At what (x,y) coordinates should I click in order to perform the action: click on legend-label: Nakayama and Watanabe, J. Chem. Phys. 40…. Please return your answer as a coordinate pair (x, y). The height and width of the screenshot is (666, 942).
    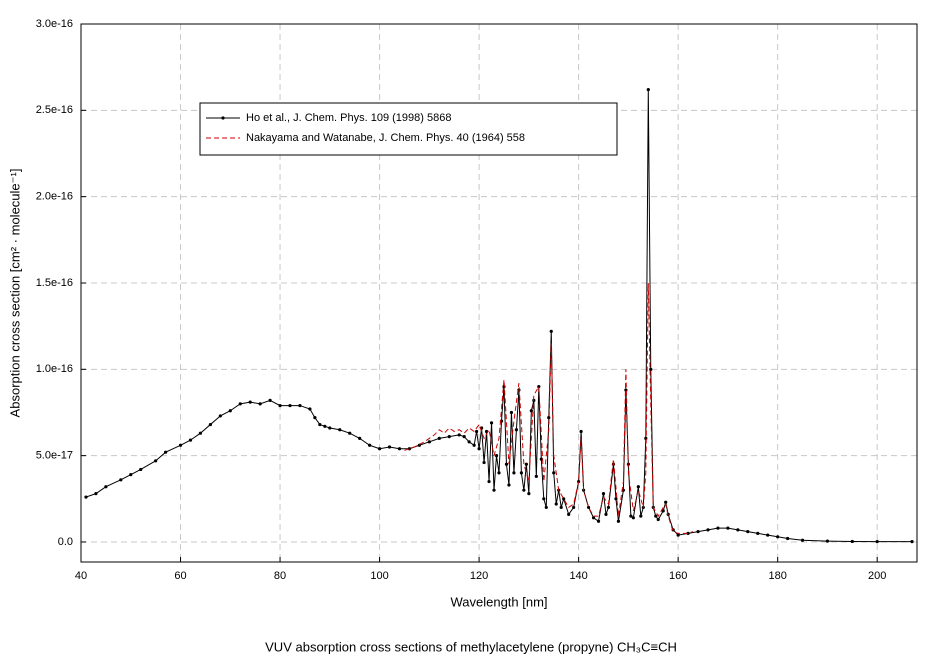
    Looking at the image, I should click on (385, 138).